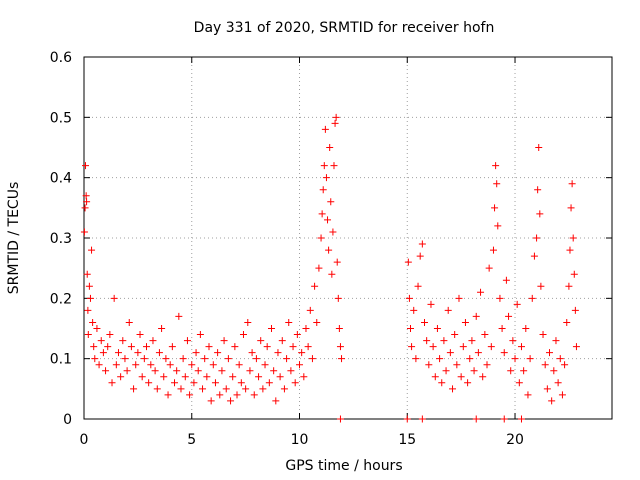  I want to click on x-axis-label: GPS time / hours, so click(343, 466).